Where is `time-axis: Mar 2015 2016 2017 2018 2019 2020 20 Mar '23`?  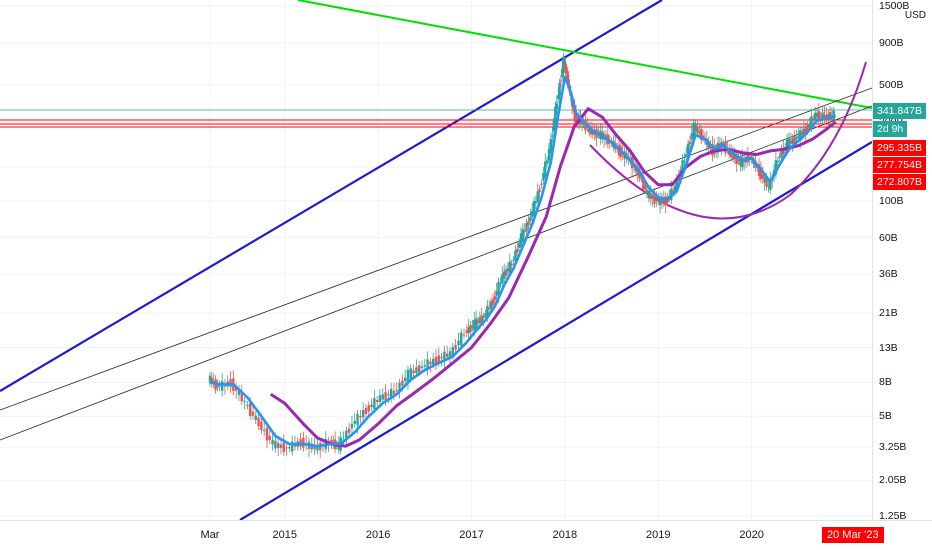
time-axis: Mar 2015 2016 2017 2018 2019 2020 20 Mar '23 is located at coordinates (466, 535).